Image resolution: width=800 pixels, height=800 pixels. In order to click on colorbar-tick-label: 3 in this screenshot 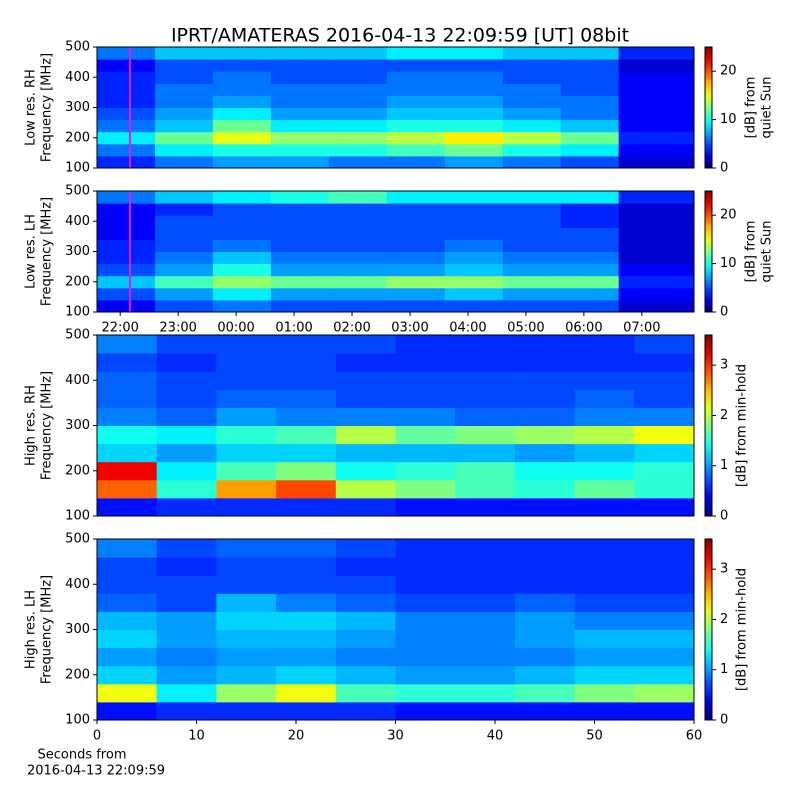, I will do `click(724, 569)`.